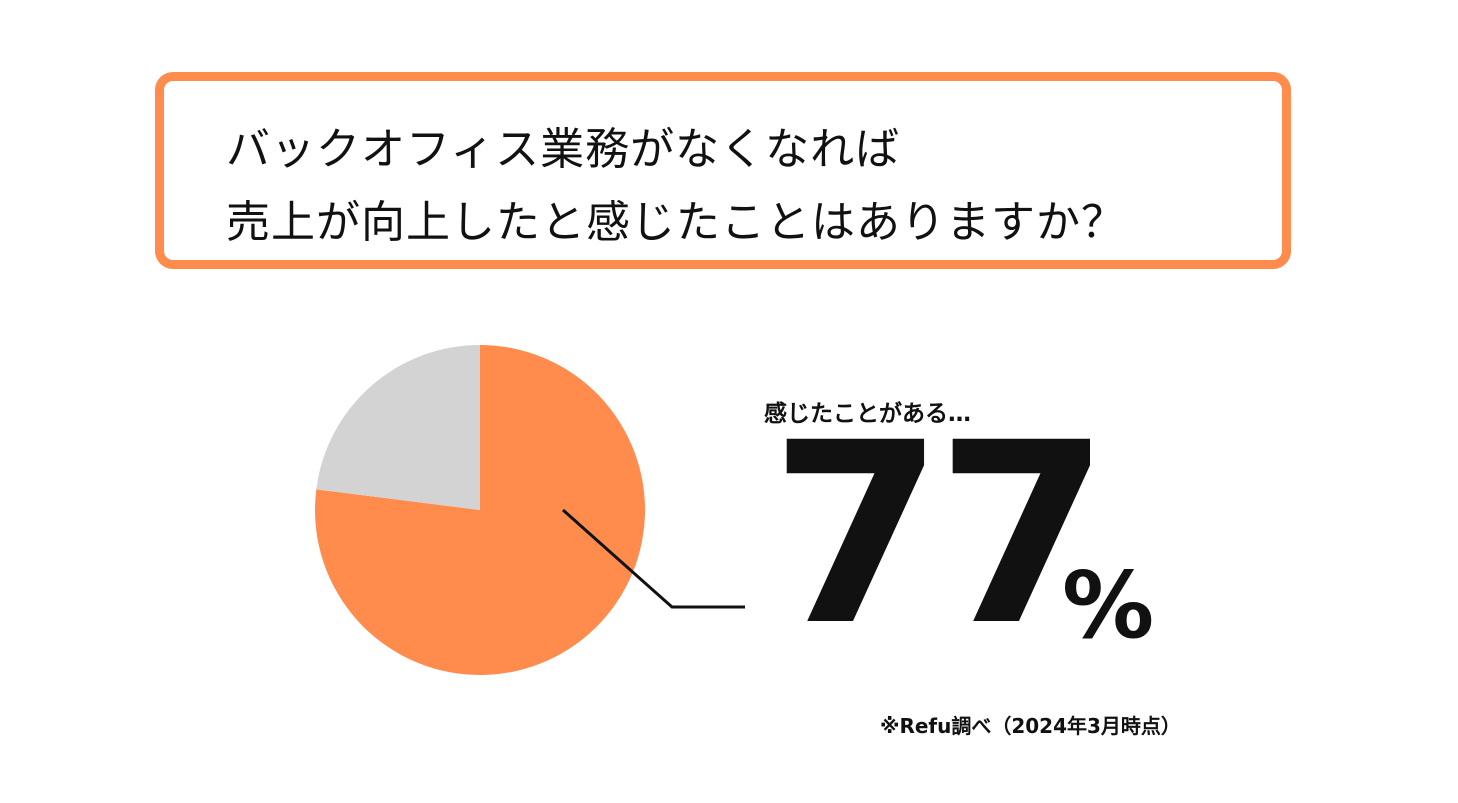 This screenshot has height=803, width=1458. What do you see at coordinates (398, 427) in the screenshot?
I see `pie-slice-other` at bounding box center [398, 427].